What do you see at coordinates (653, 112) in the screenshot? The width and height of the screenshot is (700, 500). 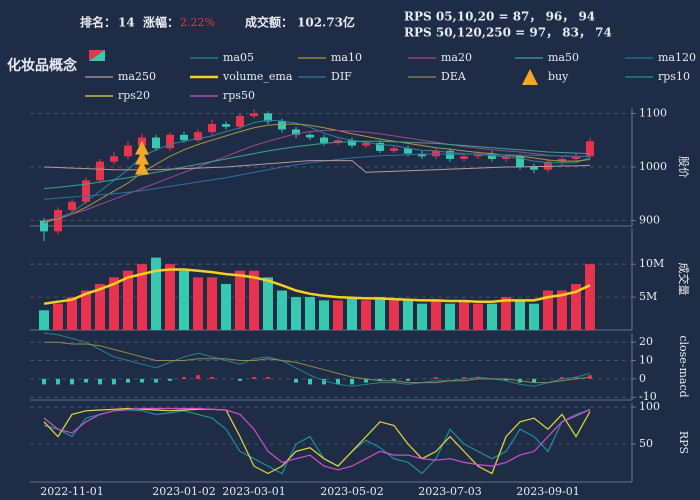 I see `y-tick-label: 1100` at bounding box center [653, 112].